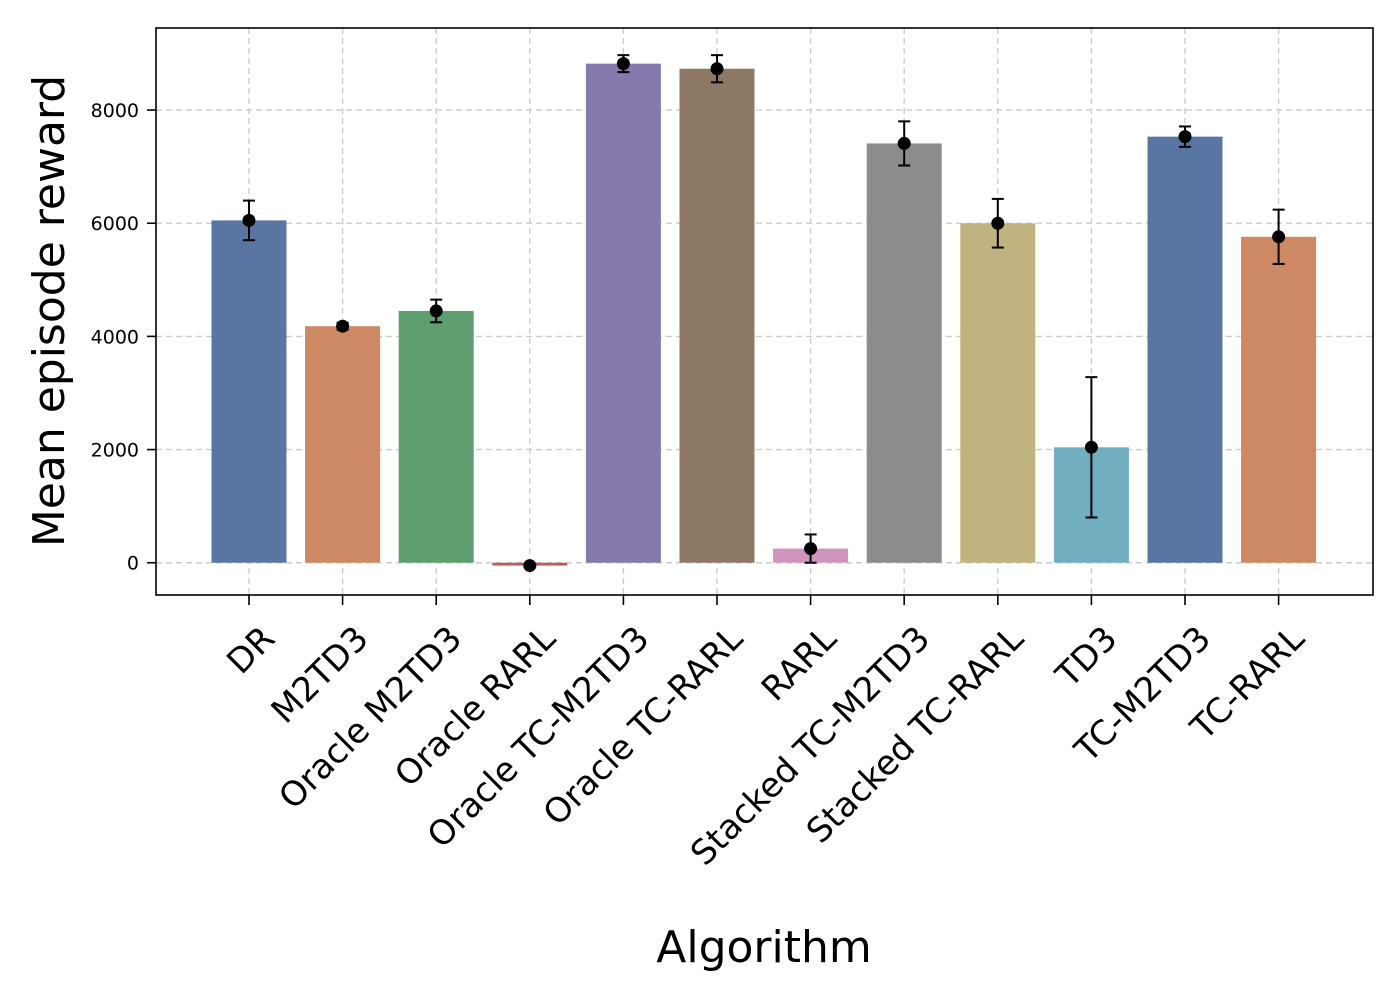 Image resolution: width=1400 pixels, height=1000 pixels. I want to click on y-tick-label: 0, so click(133, 564).